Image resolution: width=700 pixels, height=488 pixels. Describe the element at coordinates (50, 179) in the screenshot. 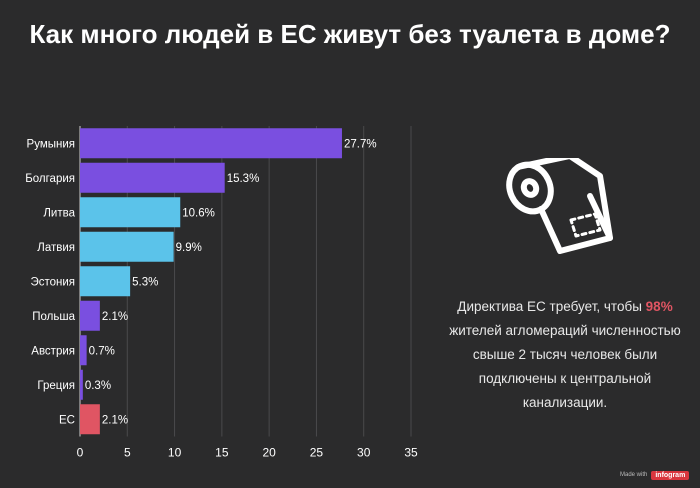

I see `category-label: Болгария` at that location.